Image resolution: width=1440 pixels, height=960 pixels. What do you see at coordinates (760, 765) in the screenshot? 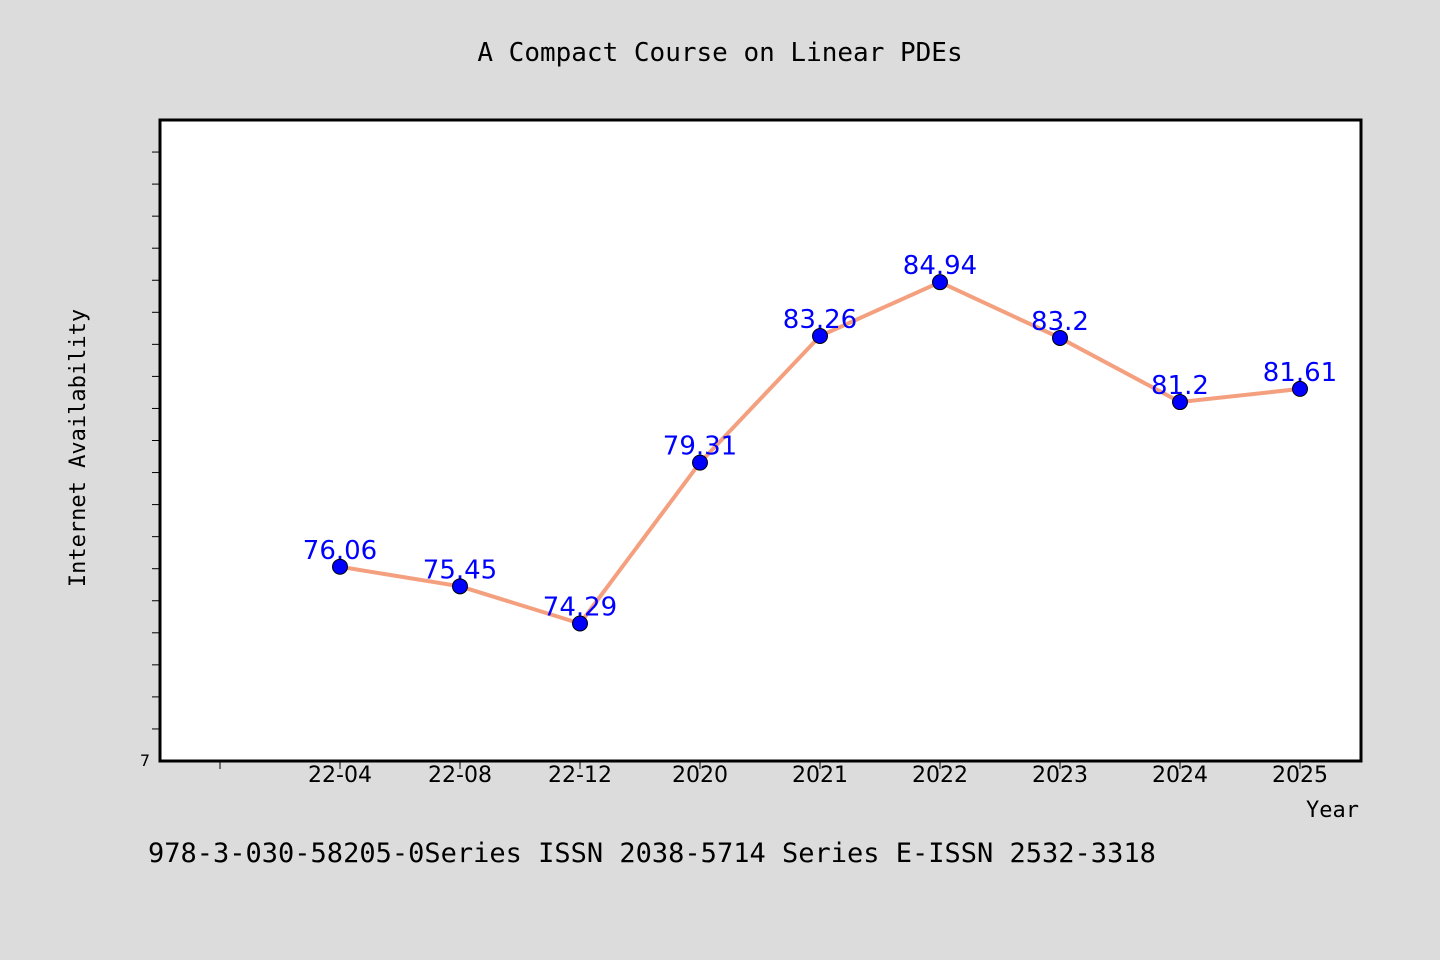
I see `x-axis-ticks` at bounding box center [760, 765].